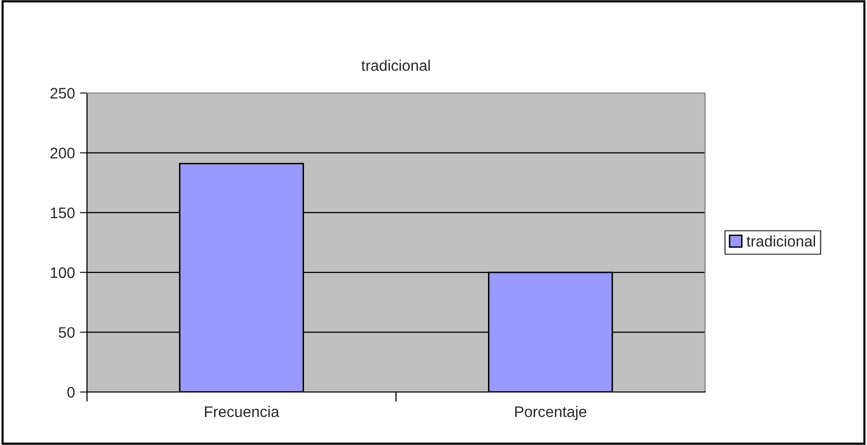 The height and width of the screenshot is (445, 867). What do you see at coordinates (242, 412) in the screenshot?
I see `x-tick-label: Frecuencia` at bounding box center [242, 412].